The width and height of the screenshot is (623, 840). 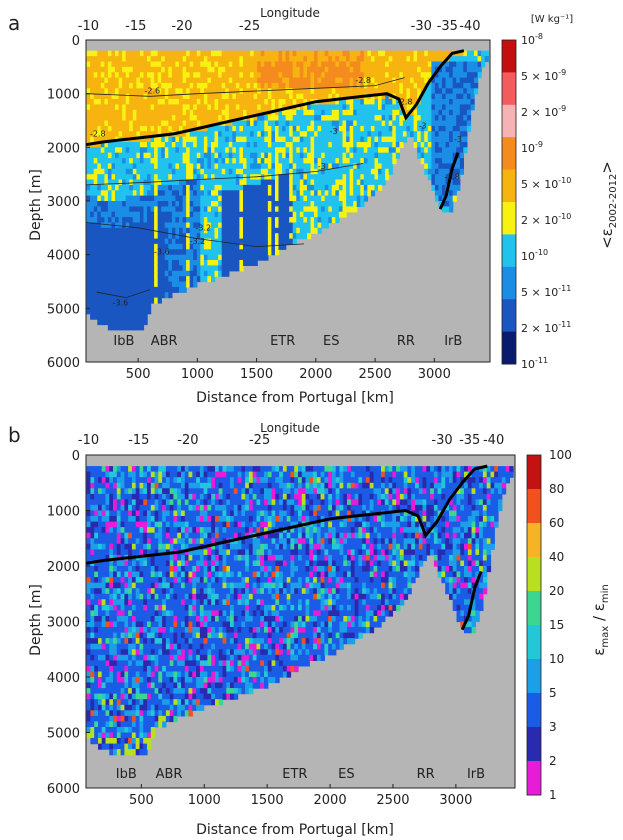 What do you see at coordinates (152, 91) in the screenshot?
I see `panel-a-contour-label: -2.6` at bounding box center [152, 91].